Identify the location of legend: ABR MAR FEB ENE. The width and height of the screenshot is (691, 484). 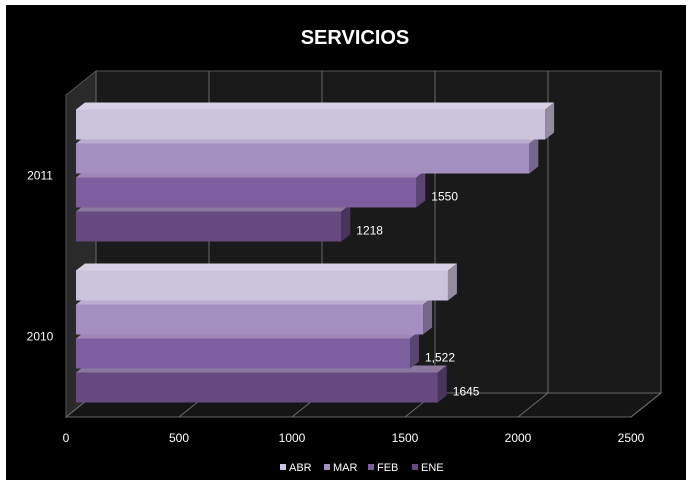
(362, 468).